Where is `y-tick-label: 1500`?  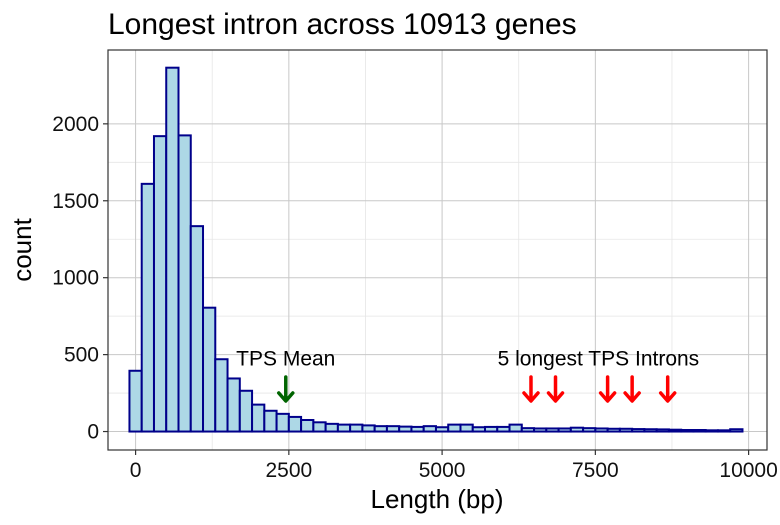 y-tick-label: 1500 is located at coordinates (75, 201).